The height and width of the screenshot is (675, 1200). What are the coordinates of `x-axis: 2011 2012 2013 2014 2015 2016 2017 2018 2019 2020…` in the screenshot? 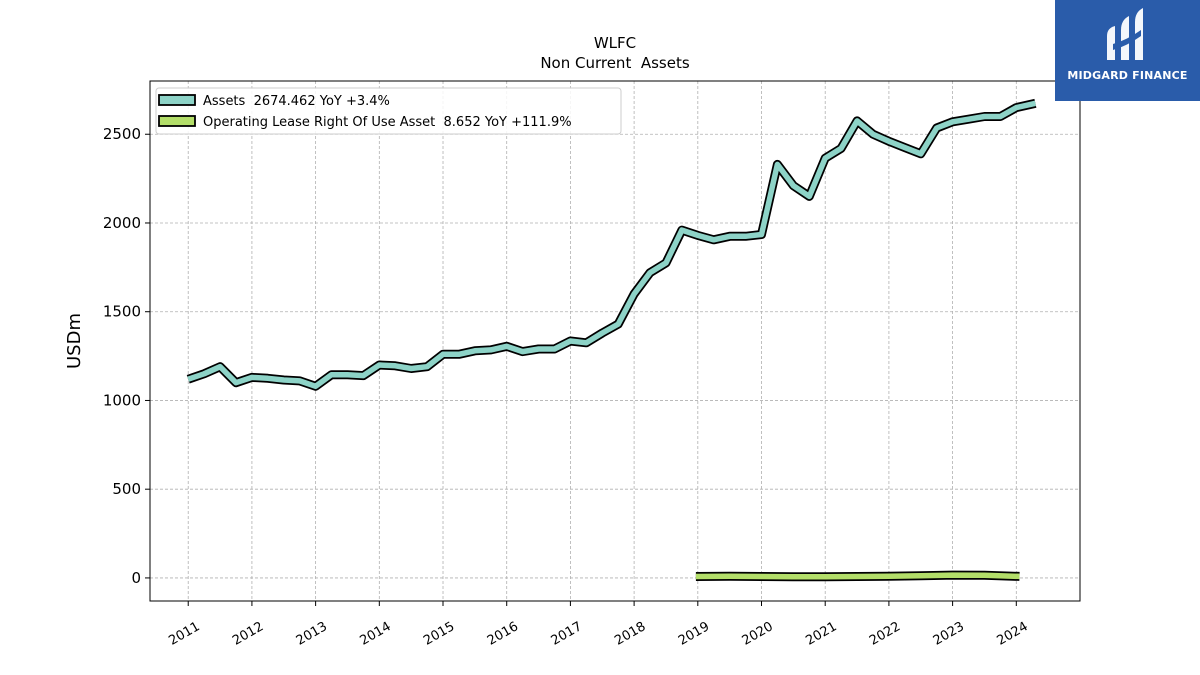 It's located at (598, 625).